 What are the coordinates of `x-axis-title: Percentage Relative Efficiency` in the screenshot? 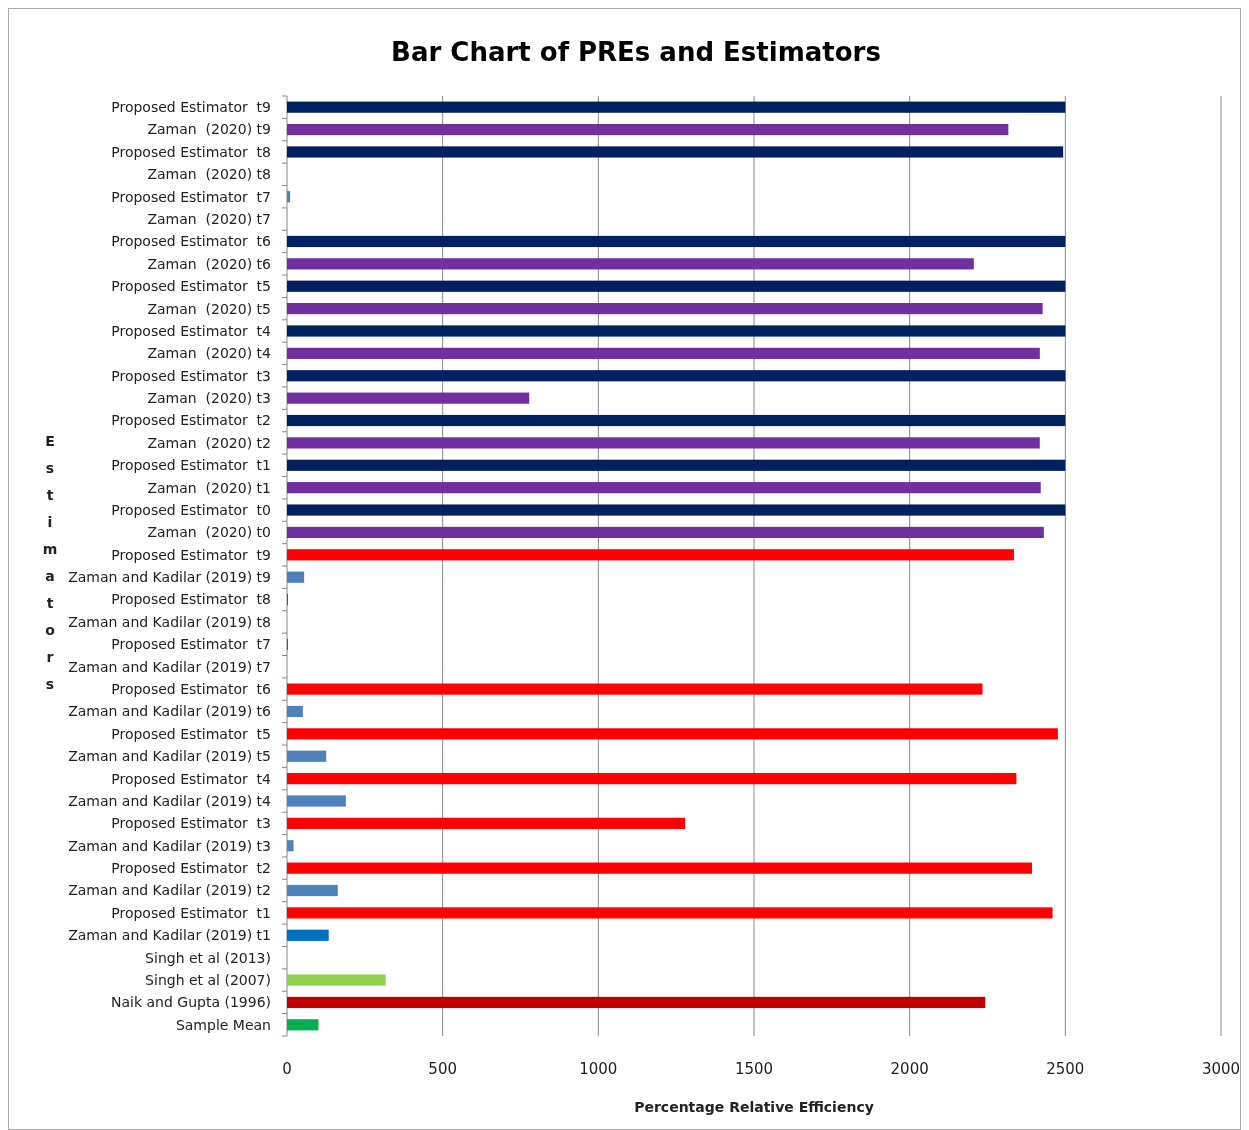 It's located at (754, 1107).